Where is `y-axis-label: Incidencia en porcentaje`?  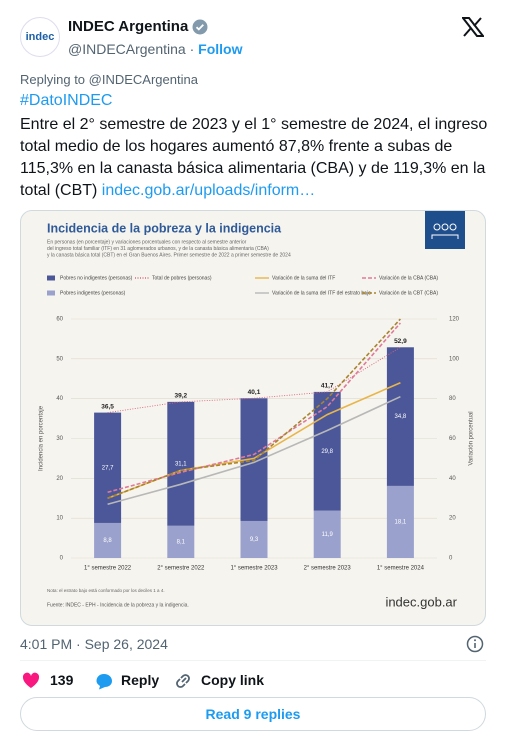
y-axis-label: Incidencia en porcentaje is located at coordinates (42, 438).